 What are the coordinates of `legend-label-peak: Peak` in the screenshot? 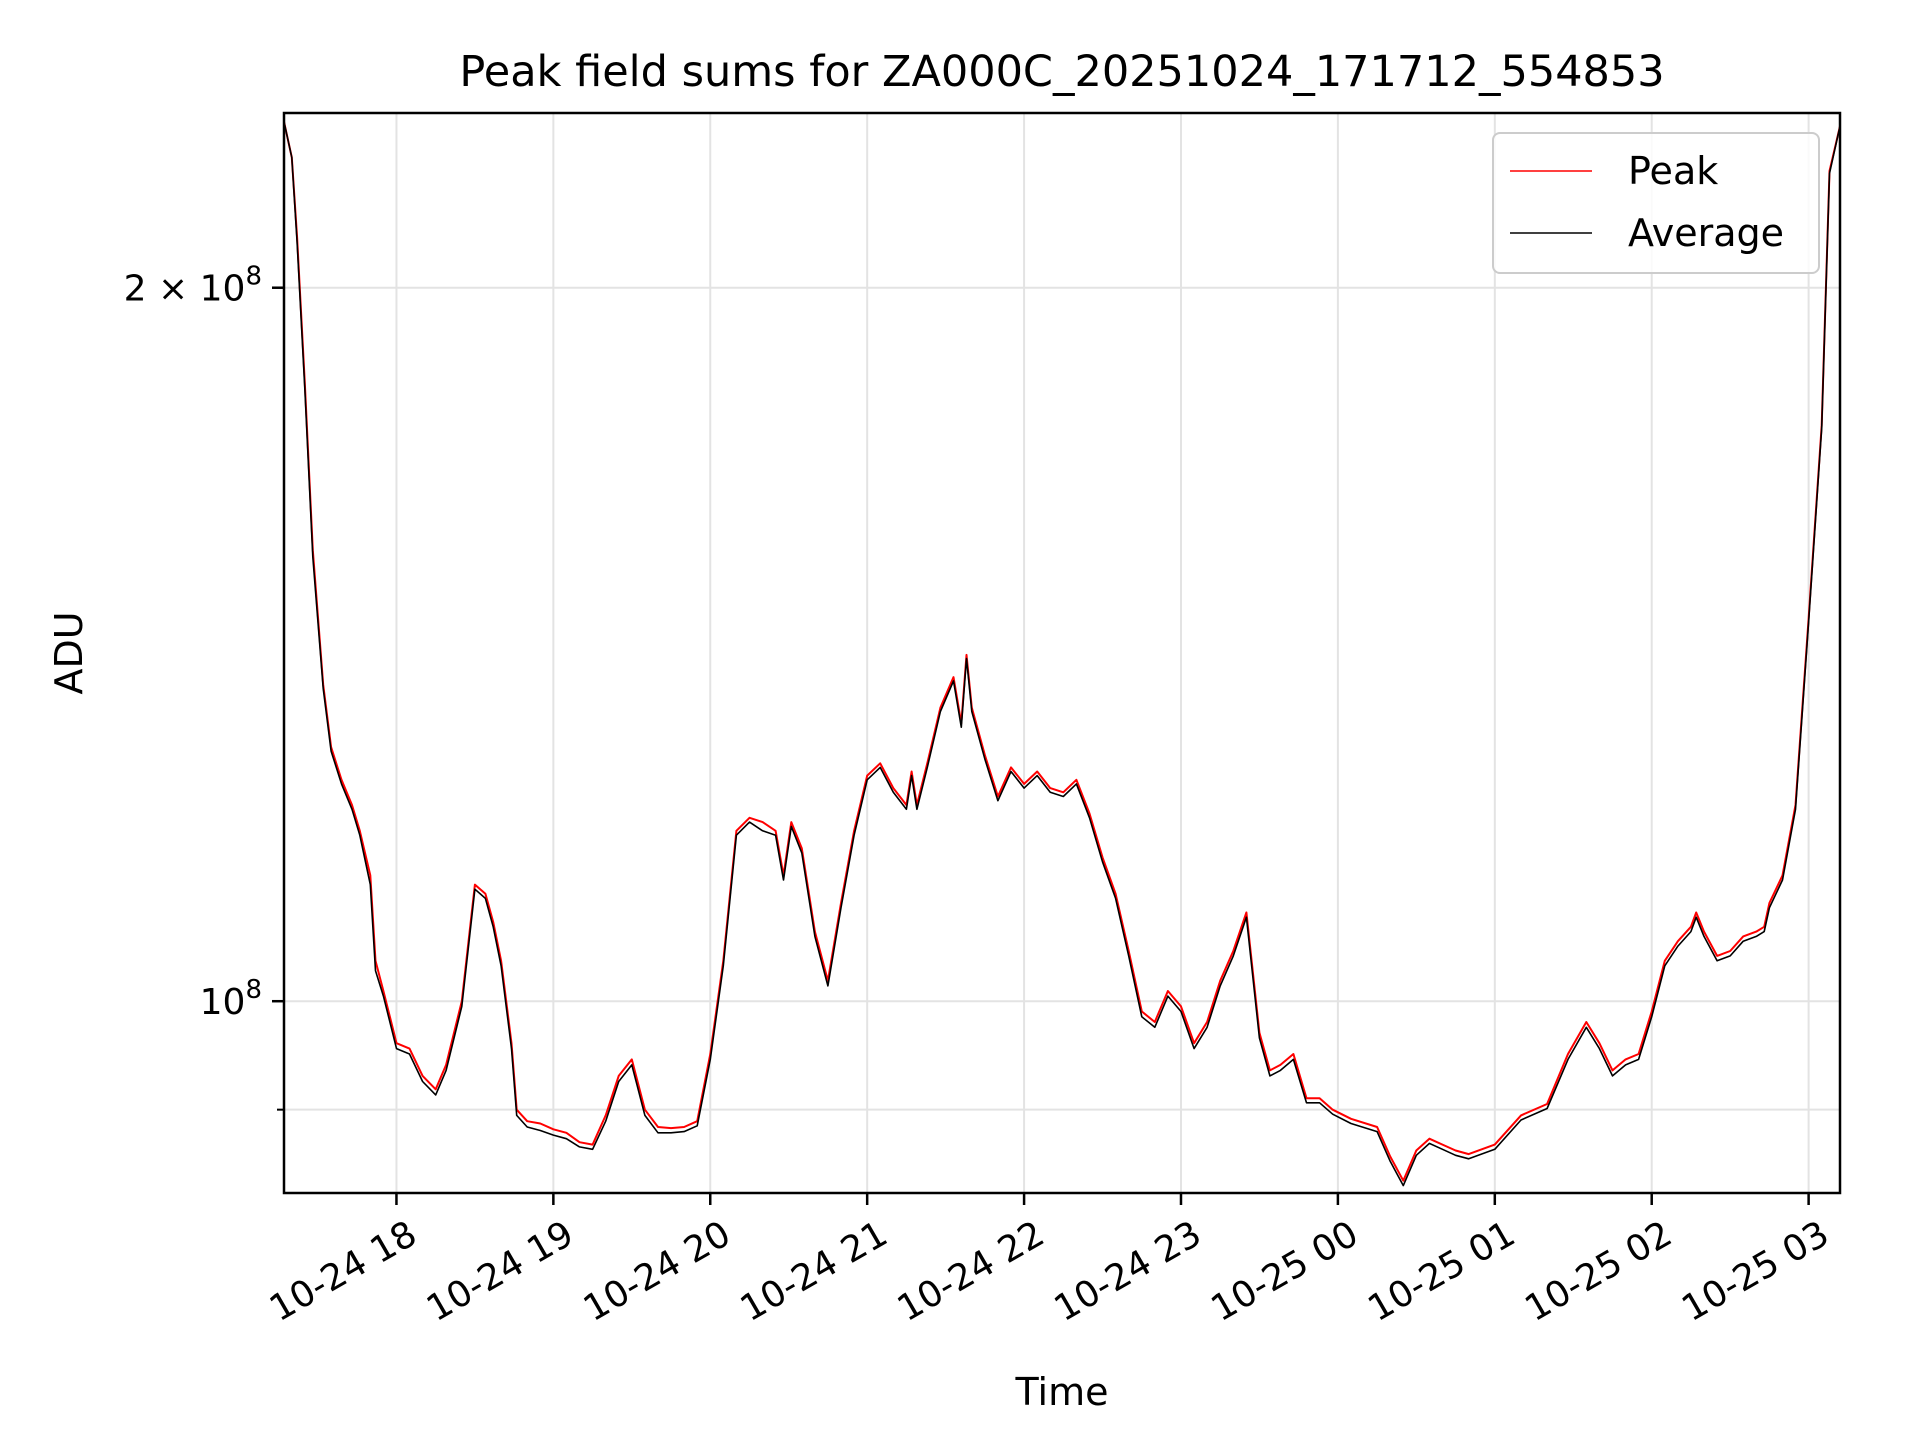 It's located at (1673, 171).